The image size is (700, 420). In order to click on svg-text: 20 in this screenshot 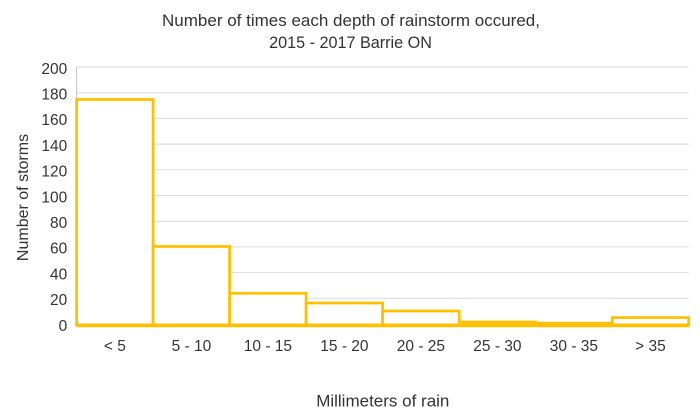, I will do `click(59, 300)`.